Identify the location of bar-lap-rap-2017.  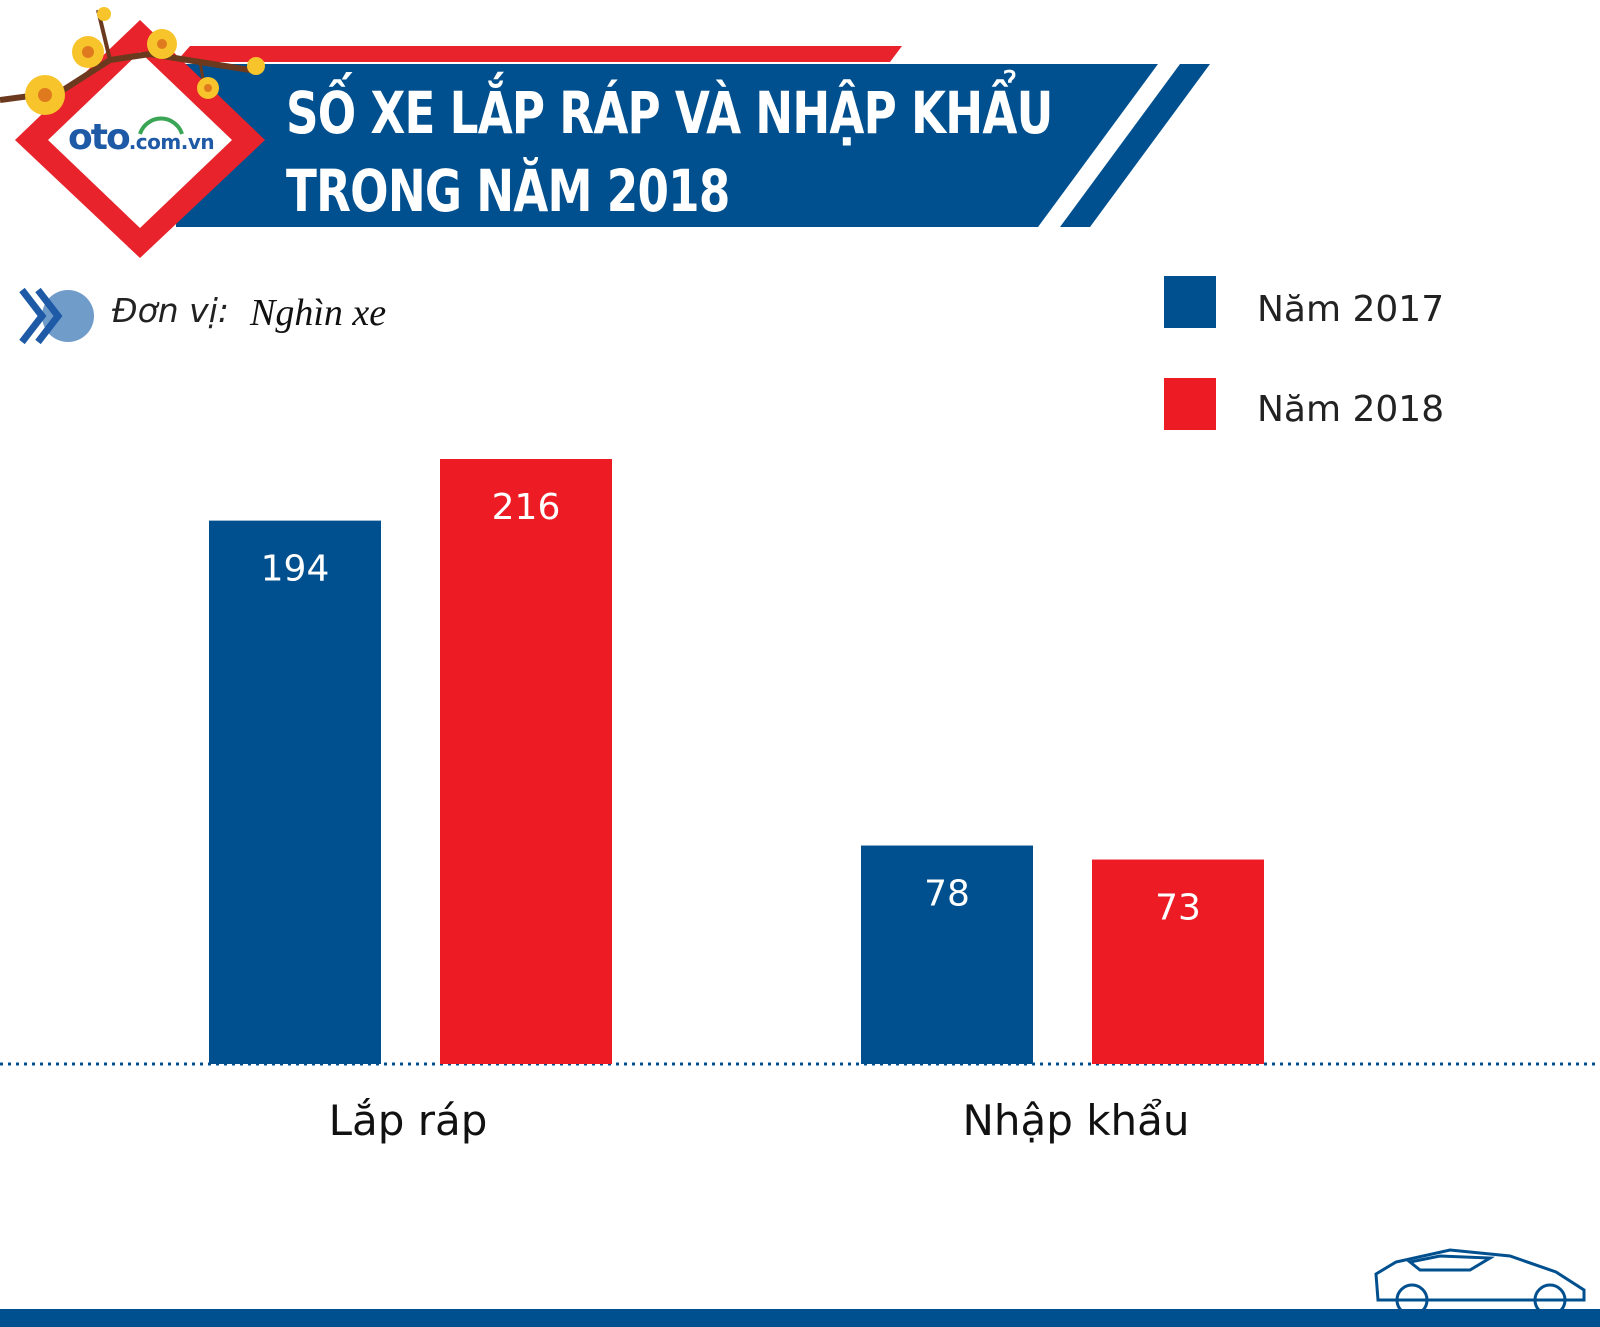
(295, 792).